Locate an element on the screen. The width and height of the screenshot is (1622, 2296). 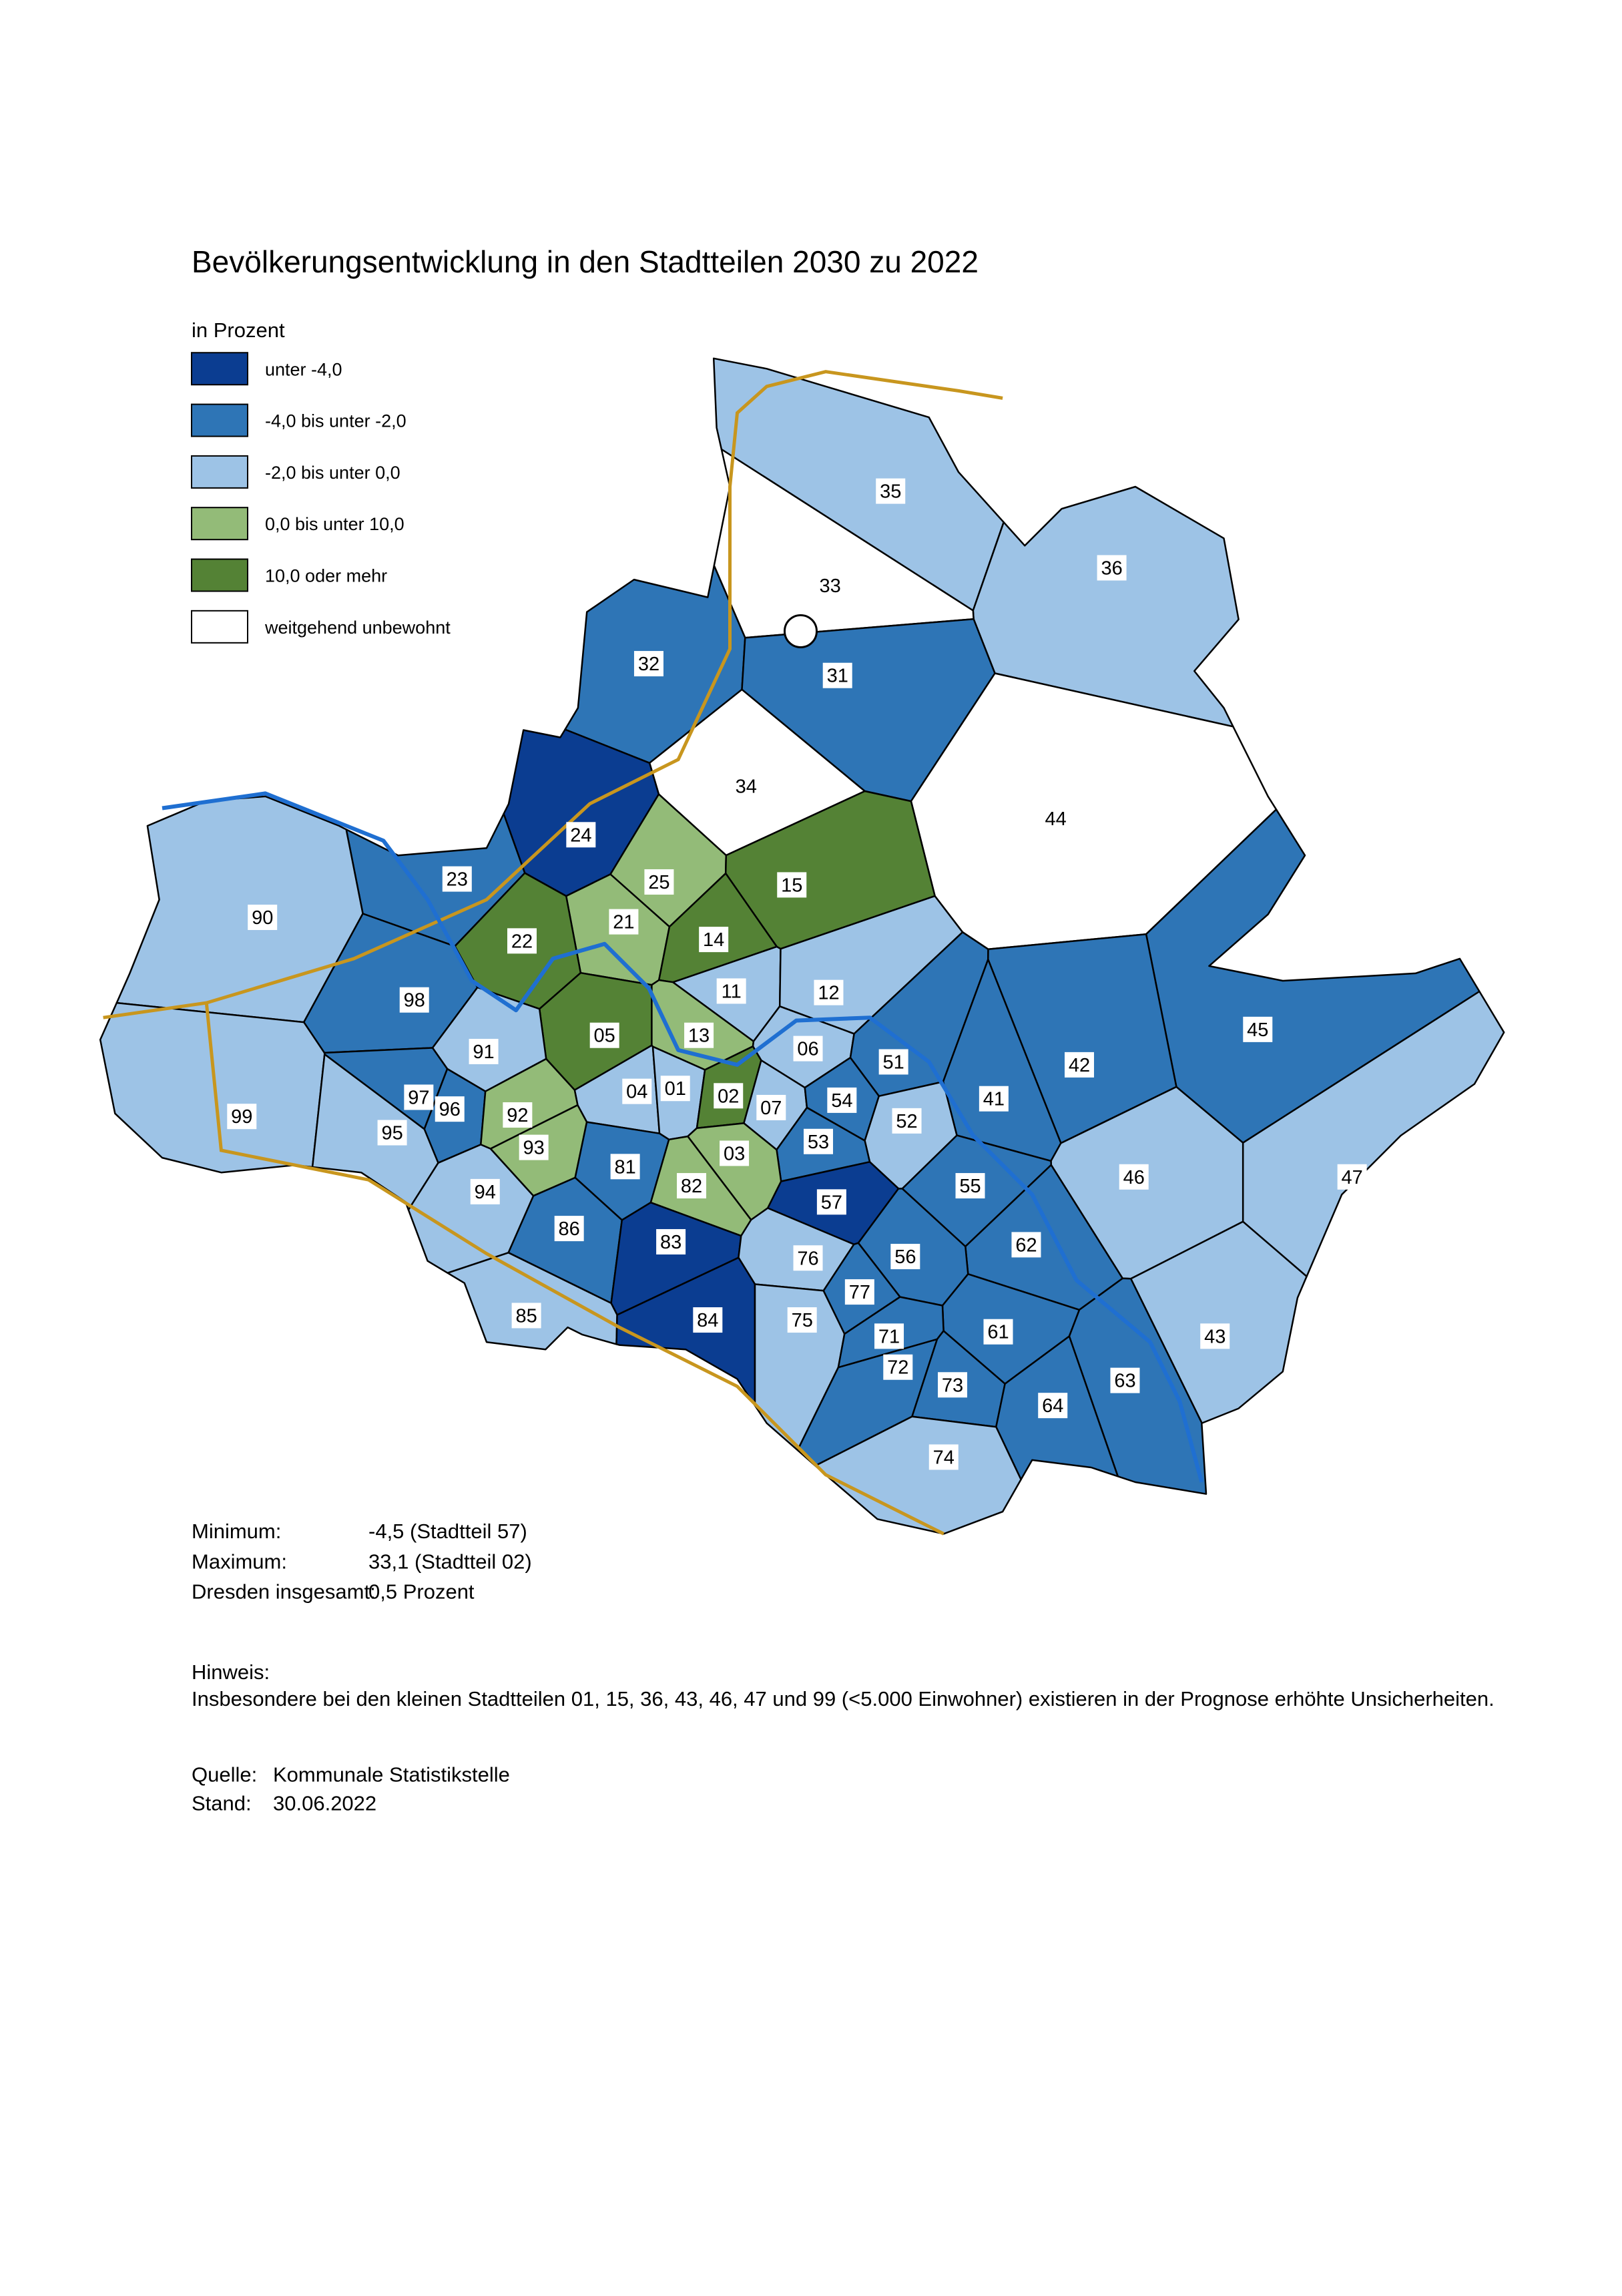
district-label: 11 is located at coordinates (732, 991).